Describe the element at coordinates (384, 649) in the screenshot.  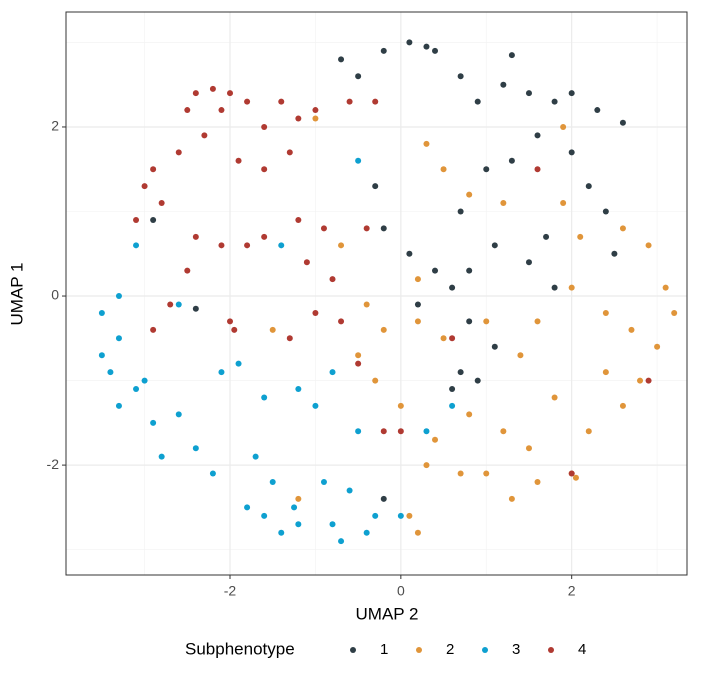
I see `legend-label: 1` at that location.